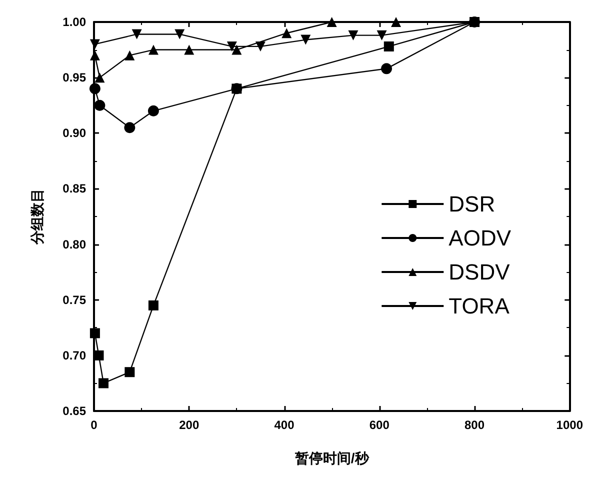  What do you see at coordinates (74, 133) in the screenshot?
I see `y-tick-label: 0.90` at bounding box center [74, 133].